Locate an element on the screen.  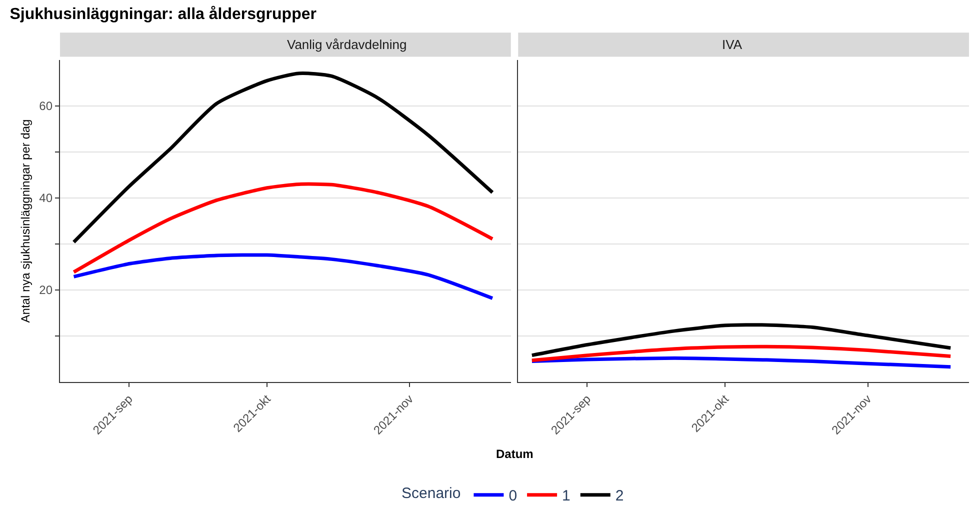
chart-title: Sjukhusinläggningar: alla åldersgrupper is located at coordinates (163, 13).